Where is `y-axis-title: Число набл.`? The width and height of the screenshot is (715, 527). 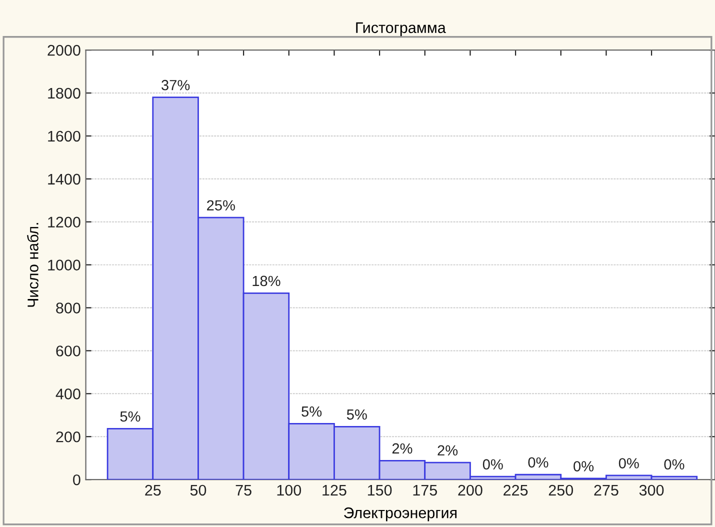 y-axis-title: Число набл. is located at coordinates (32, 265).